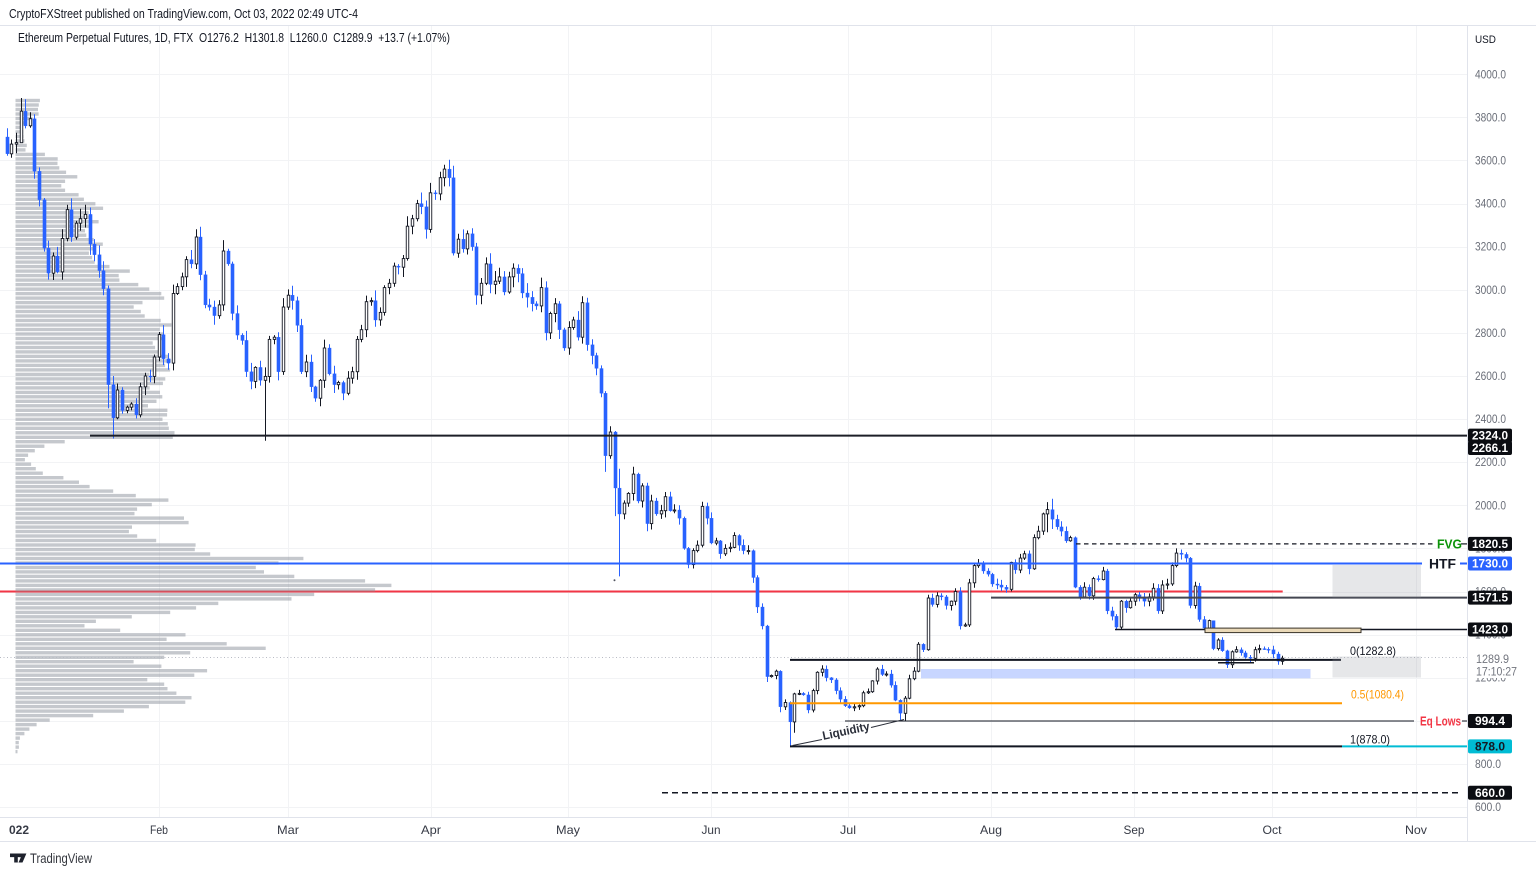 This screenshot has width=1536, height=874. I want to click on svg-text: 2600.0, so click(1490, 377).